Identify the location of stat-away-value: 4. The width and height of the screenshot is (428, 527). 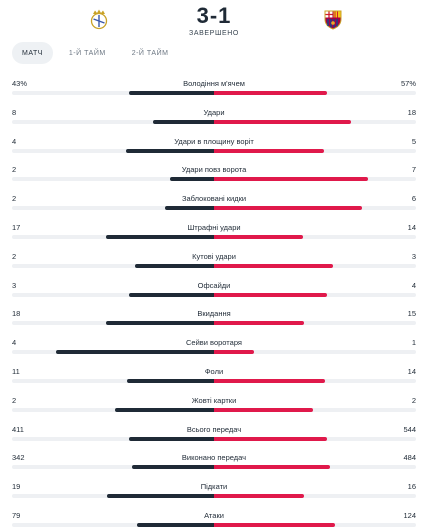
(413, 285).